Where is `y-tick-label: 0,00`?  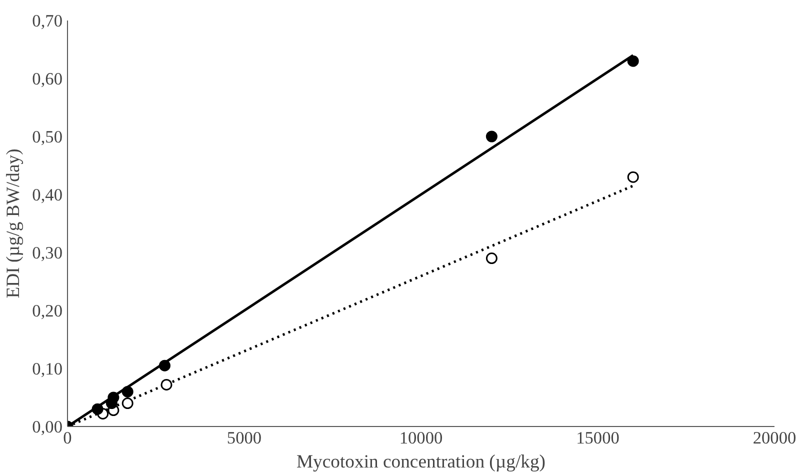 y-tick-label: 0,00 is located at coordinates (47, 427).